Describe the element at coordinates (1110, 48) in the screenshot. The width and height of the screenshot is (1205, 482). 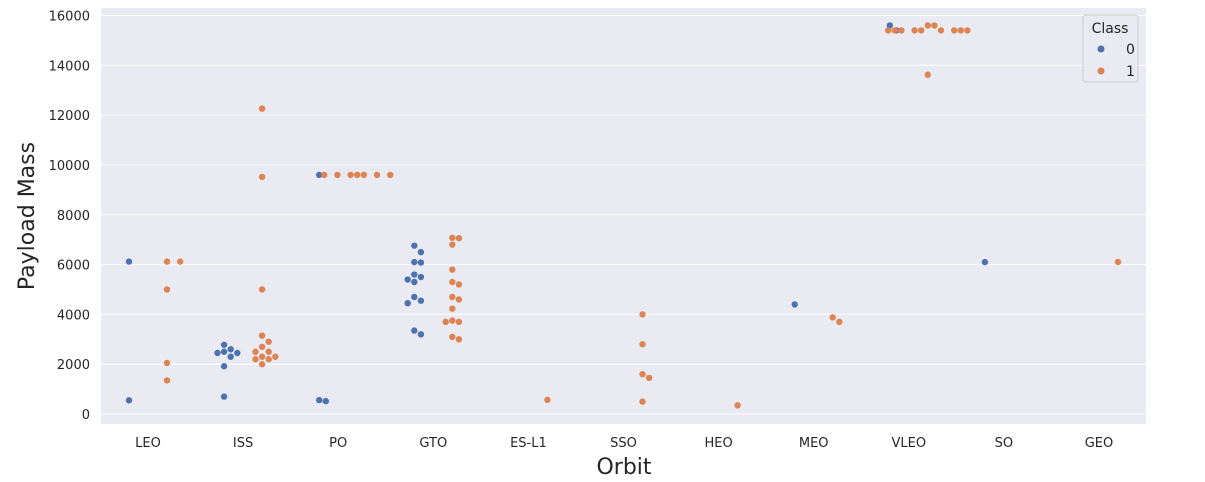
I see `legend-box` at that location.